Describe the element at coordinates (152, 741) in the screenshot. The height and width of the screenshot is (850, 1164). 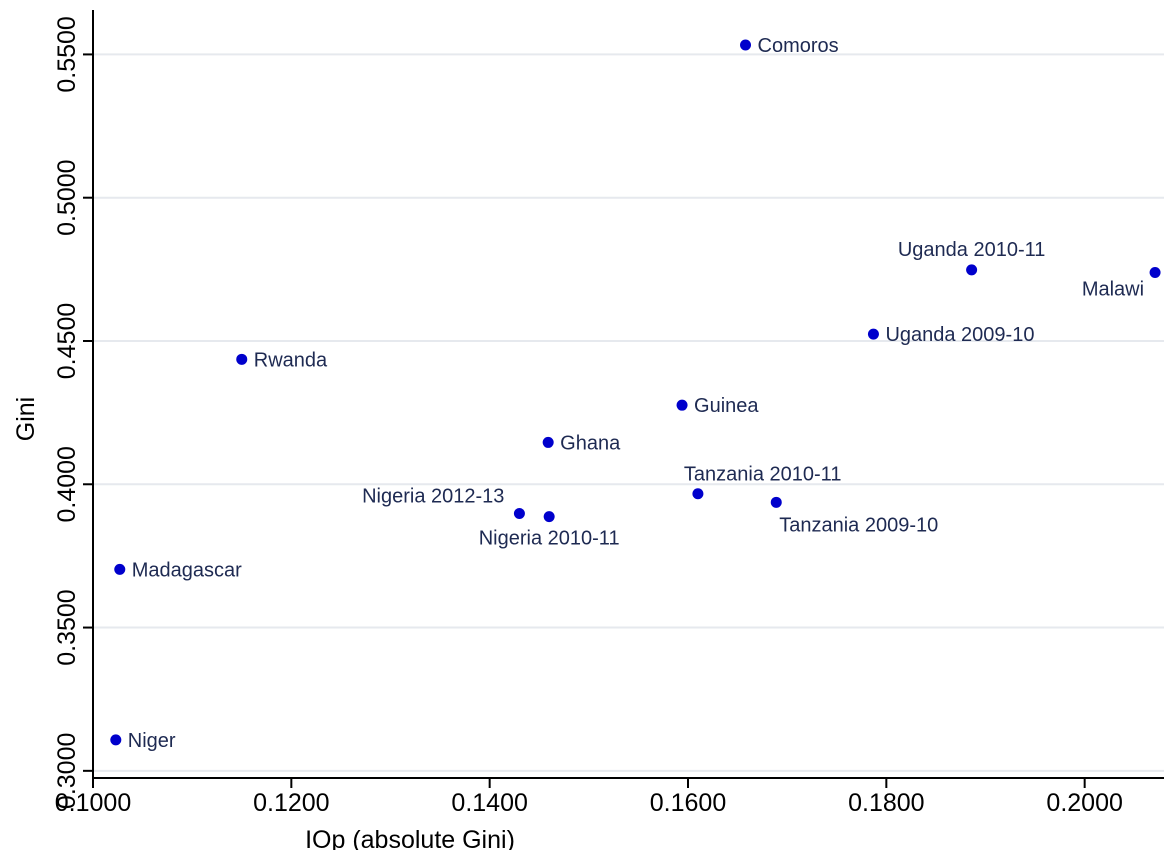
I see `data-point-label: Niger` at that location.